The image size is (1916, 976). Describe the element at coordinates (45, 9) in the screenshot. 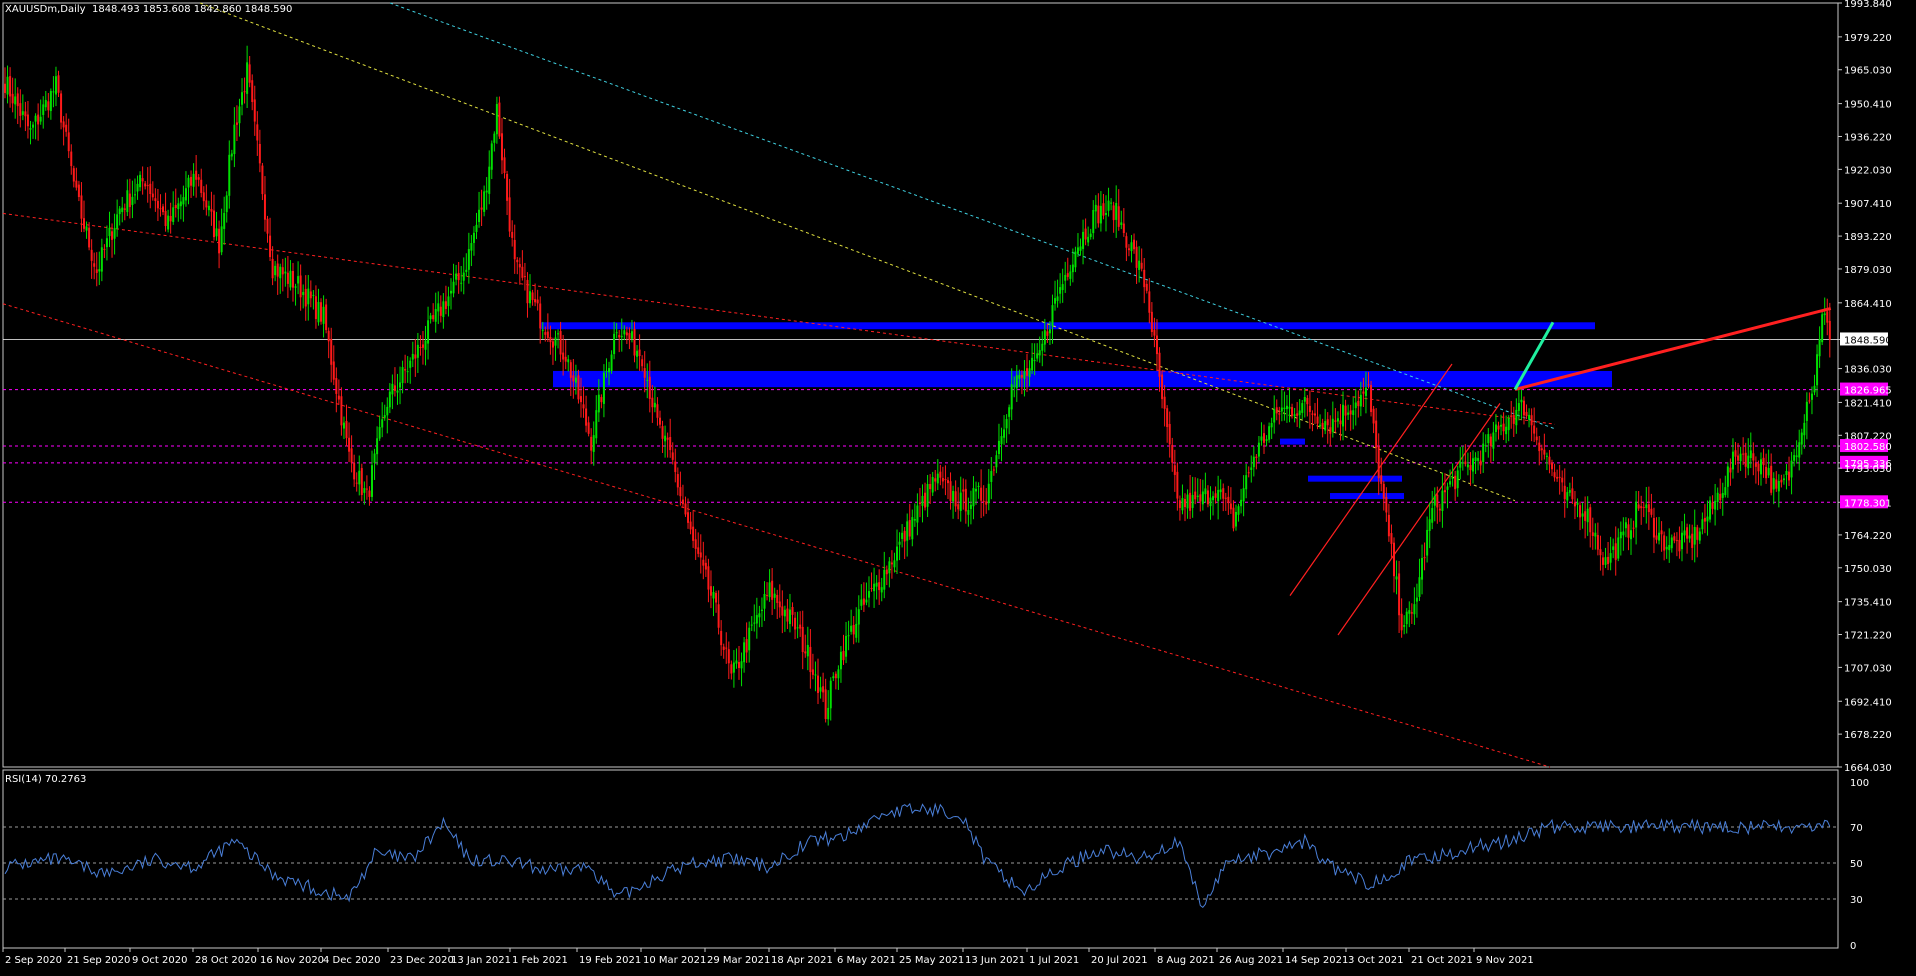

I see `symbol-label: XAUUSDm,Daily` at that location.